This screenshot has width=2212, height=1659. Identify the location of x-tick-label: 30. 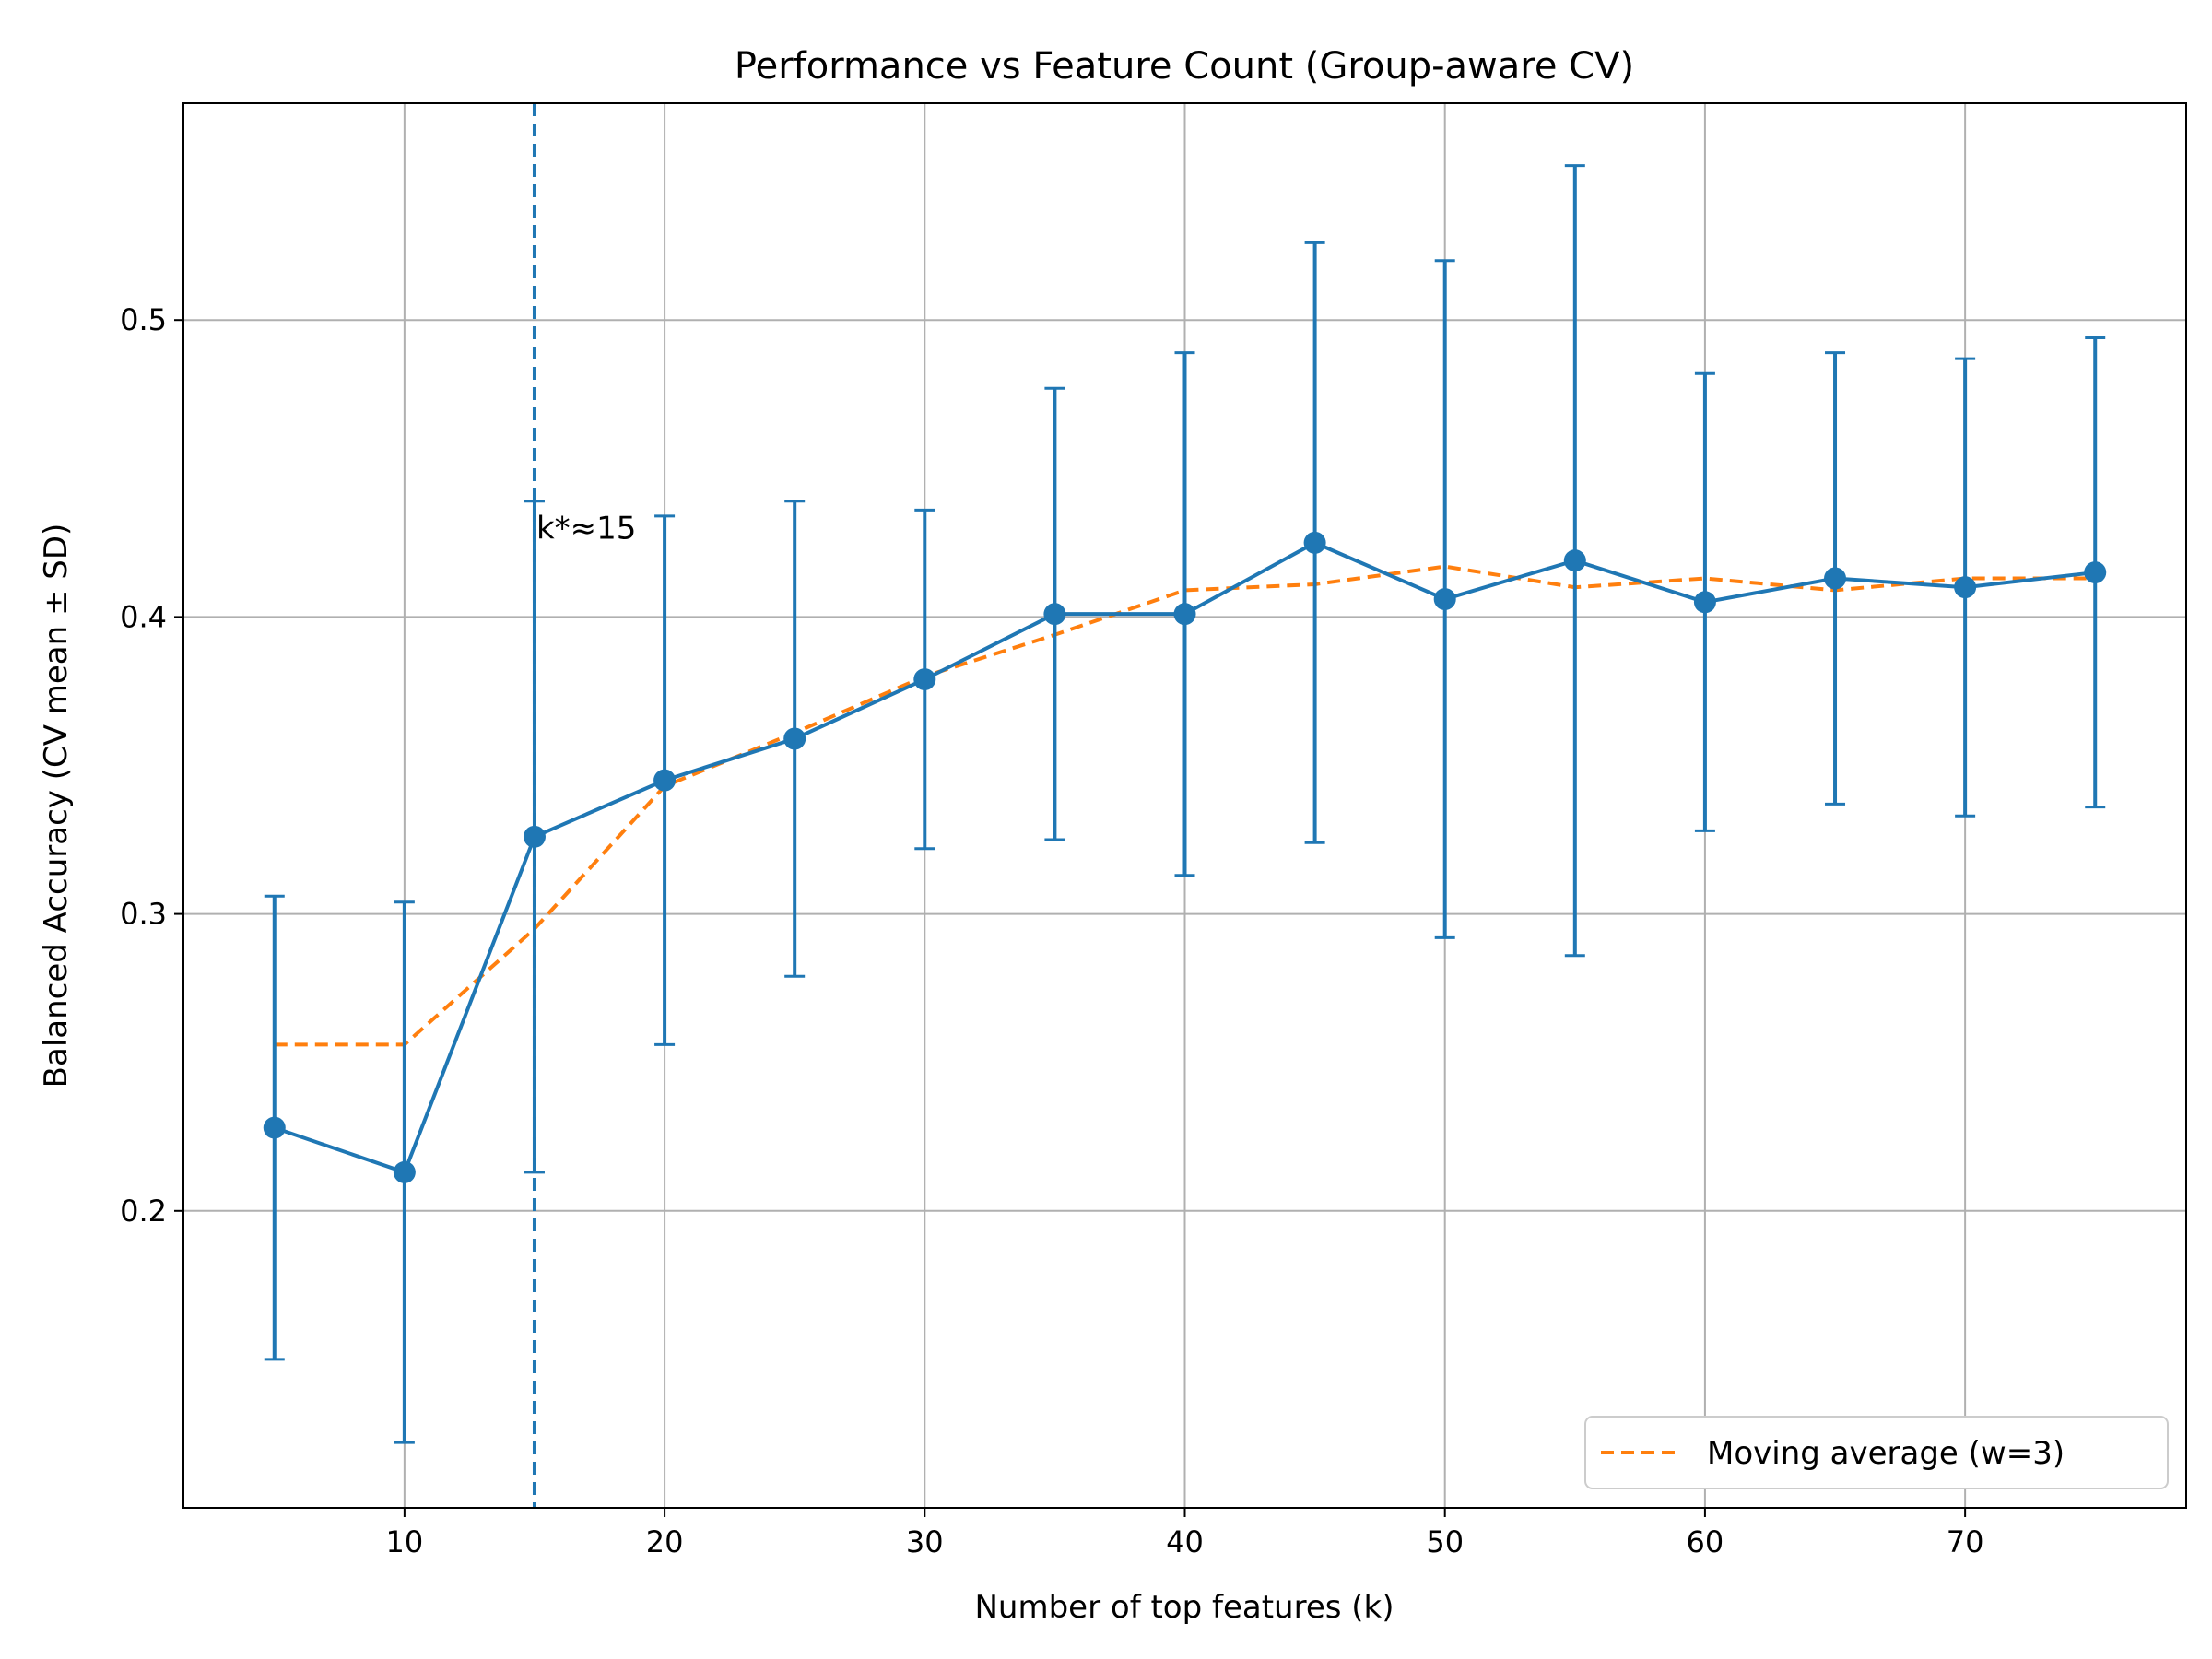
(925, 1541).